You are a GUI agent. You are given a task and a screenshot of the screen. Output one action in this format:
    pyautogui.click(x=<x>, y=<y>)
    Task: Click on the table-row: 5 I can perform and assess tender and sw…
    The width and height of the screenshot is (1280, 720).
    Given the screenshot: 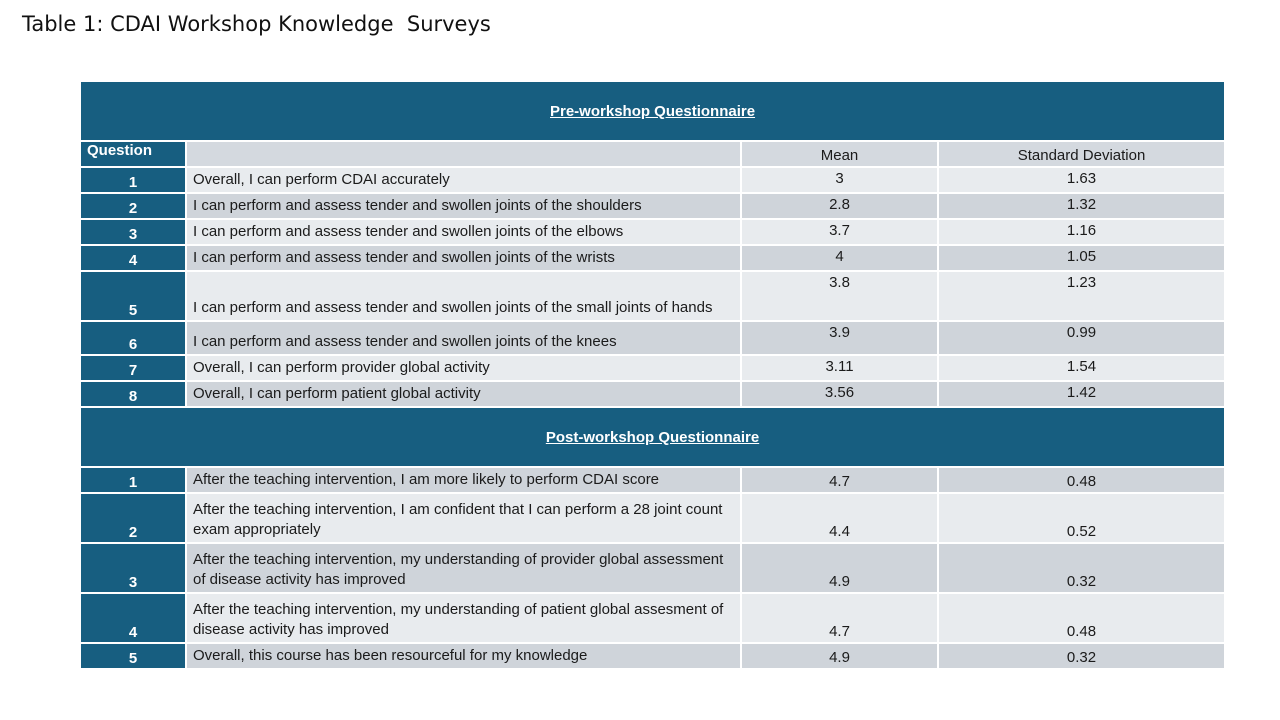 What is the action you would take?
    pyautogui.click(x=653, y=296)
    